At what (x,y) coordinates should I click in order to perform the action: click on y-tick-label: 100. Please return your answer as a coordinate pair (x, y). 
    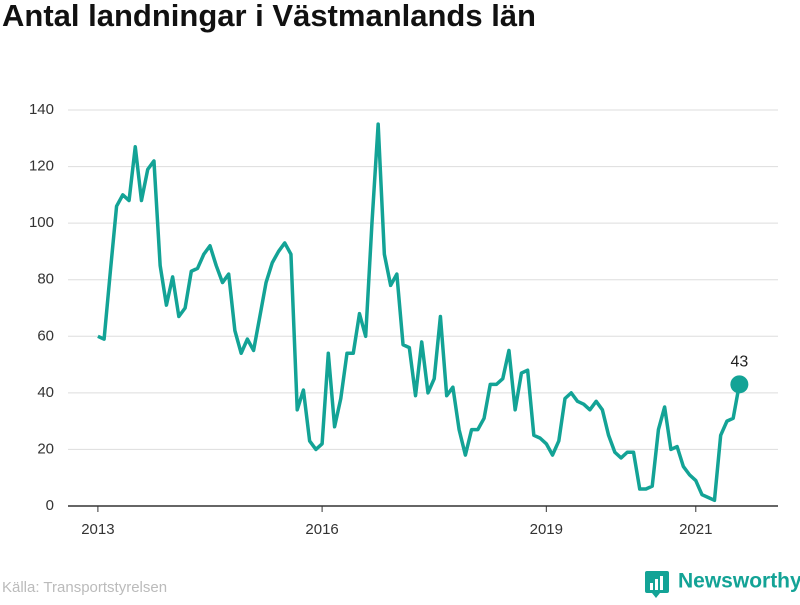
    Looking at the image, I should click on (41, 222).